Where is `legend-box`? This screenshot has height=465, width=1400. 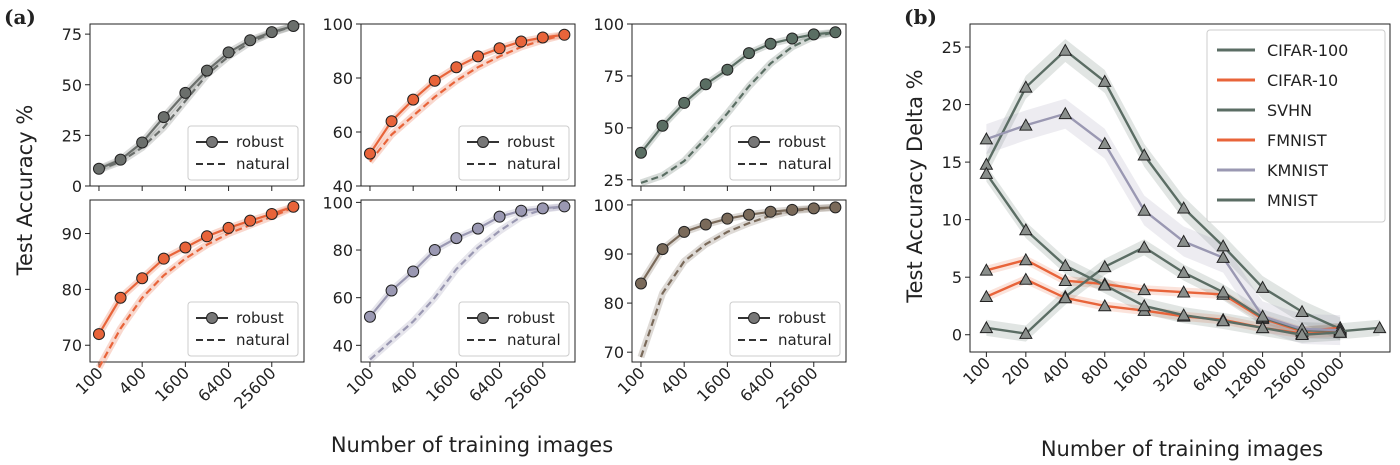
legend-box is located at coordinates (1296, 126).